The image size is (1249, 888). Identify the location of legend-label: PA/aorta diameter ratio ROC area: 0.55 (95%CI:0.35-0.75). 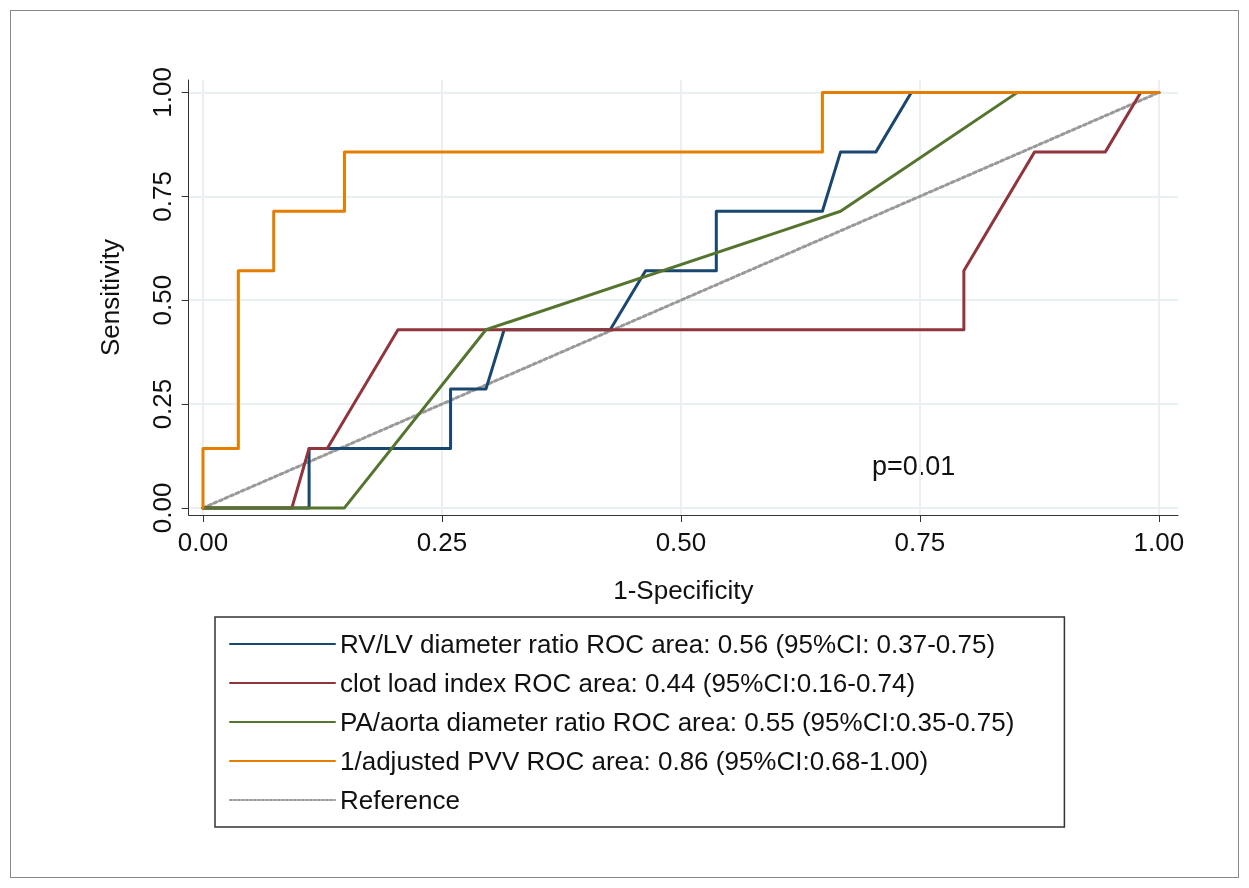
(677, 722).